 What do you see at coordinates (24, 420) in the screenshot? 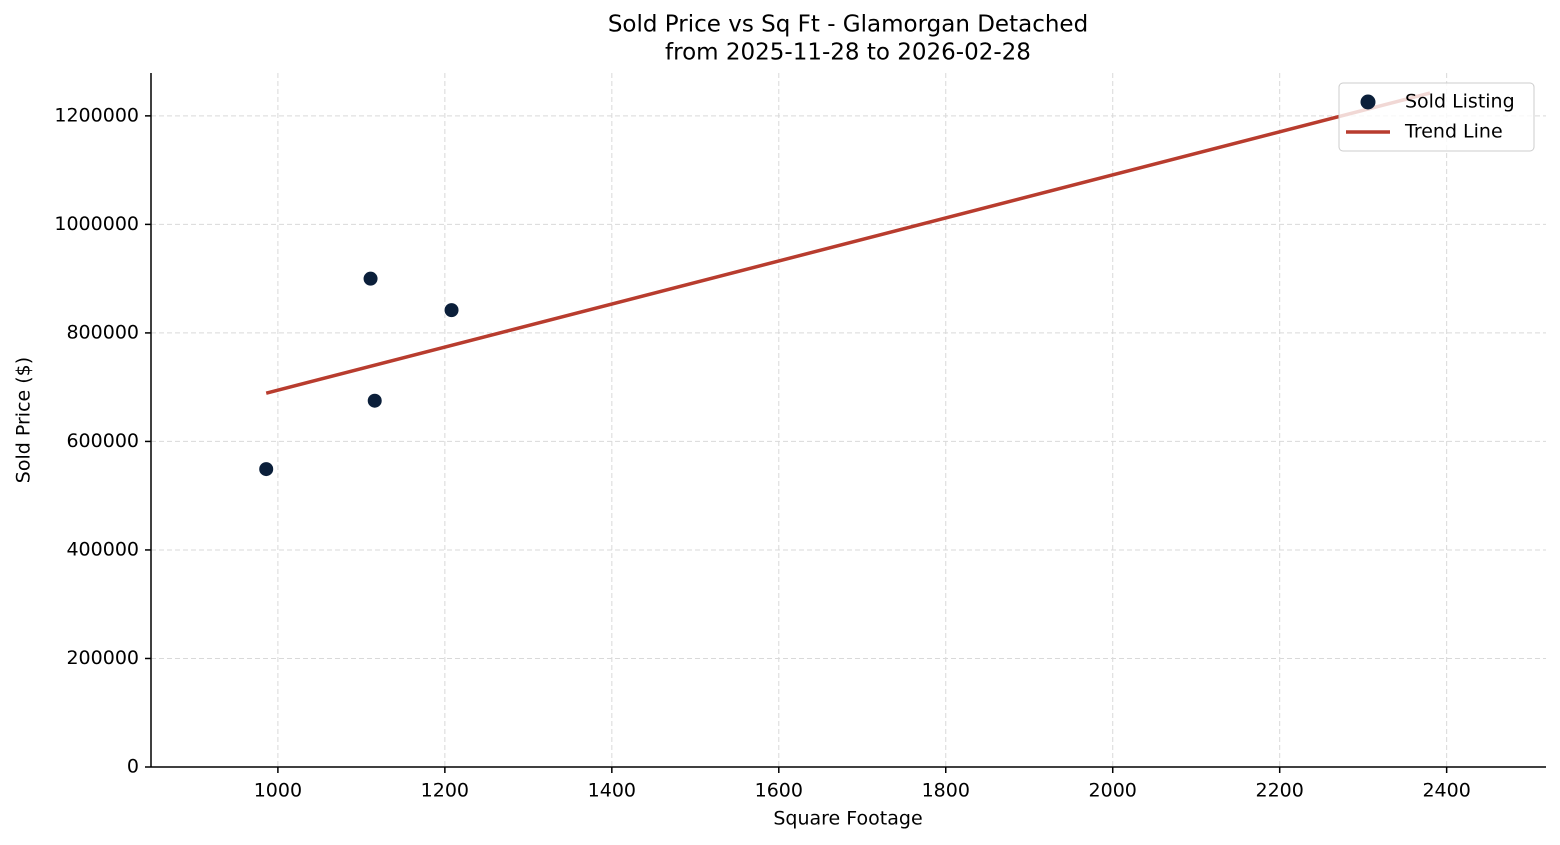
I see `y-axis-label: Sold Price ($)` at bounding box center [24, 420].